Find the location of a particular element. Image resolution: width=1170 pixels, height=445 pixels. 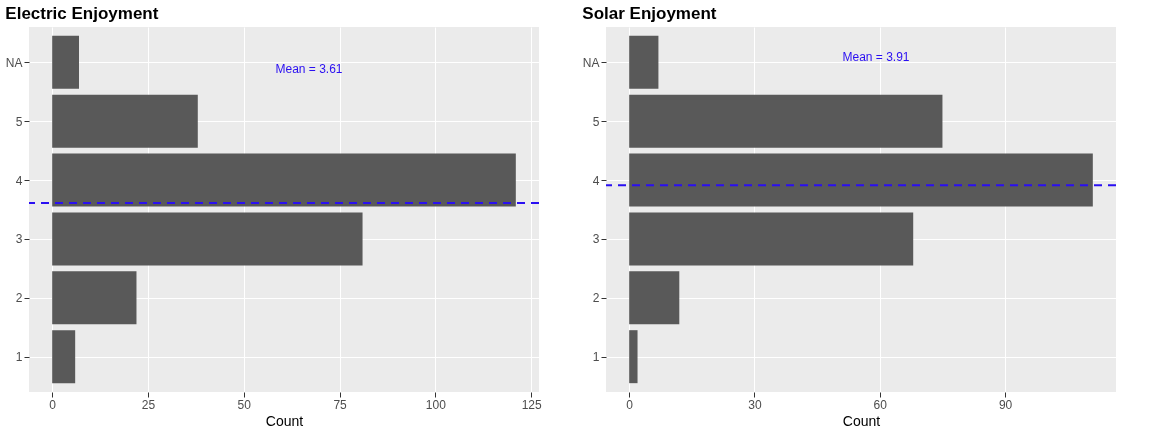

x-tick-label: 75 is located at coordinates (340, 404).